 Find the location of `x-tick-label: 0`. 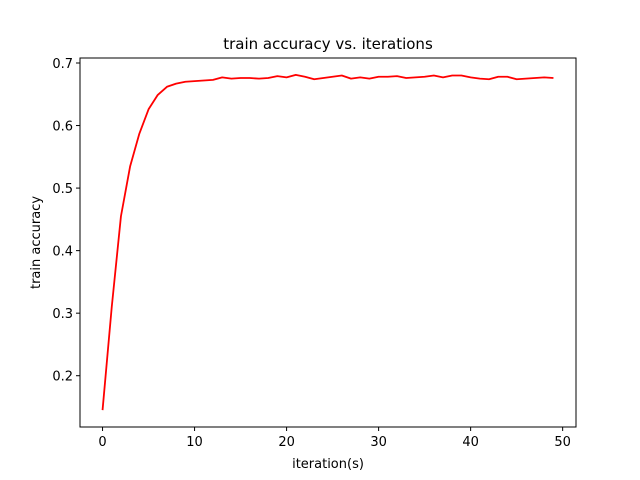

x-tick-label: 0 is located at coordinates (102, 442).